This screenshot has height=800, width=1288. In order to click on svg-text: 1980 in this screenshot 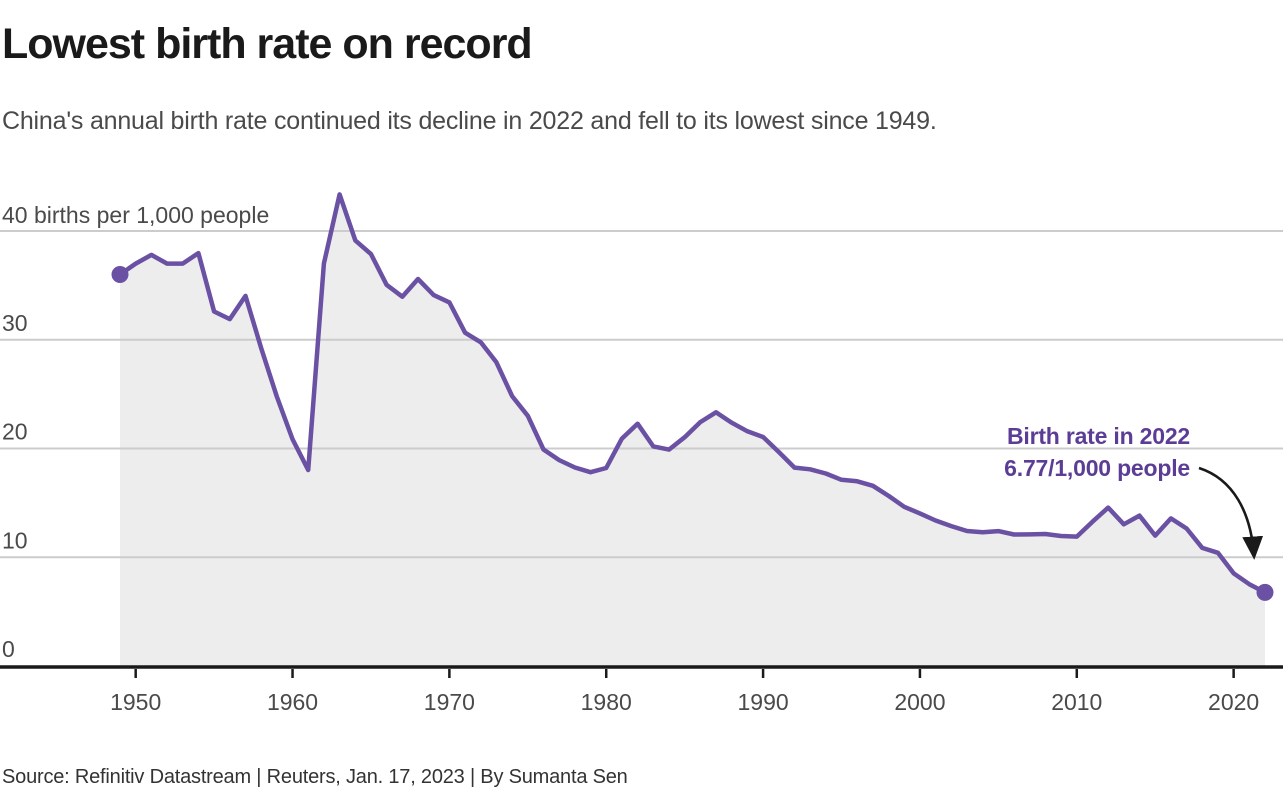, I will do `click(606, 702)`.